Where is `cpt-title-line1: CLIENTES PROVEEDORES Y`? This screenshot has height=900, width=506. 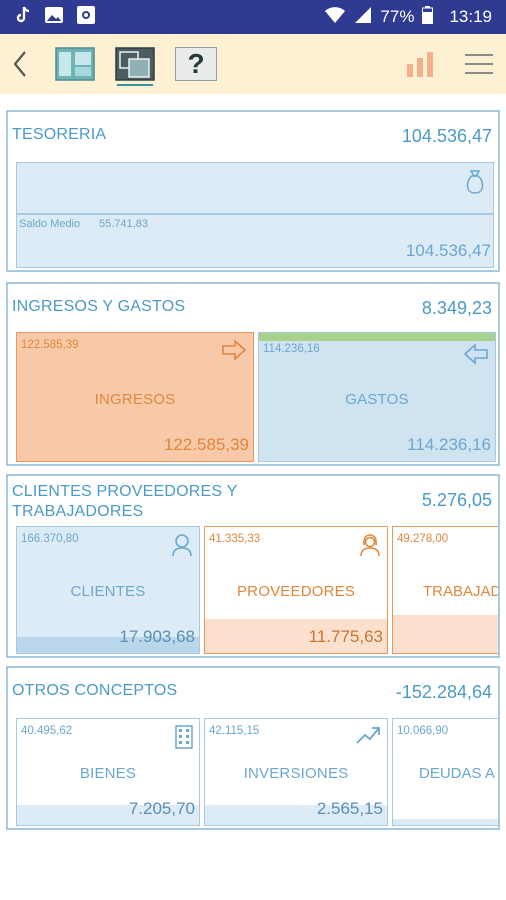
cpt-title-line1: CLIENTES PROVEEDORES Y is located at coordinates (125, 491).